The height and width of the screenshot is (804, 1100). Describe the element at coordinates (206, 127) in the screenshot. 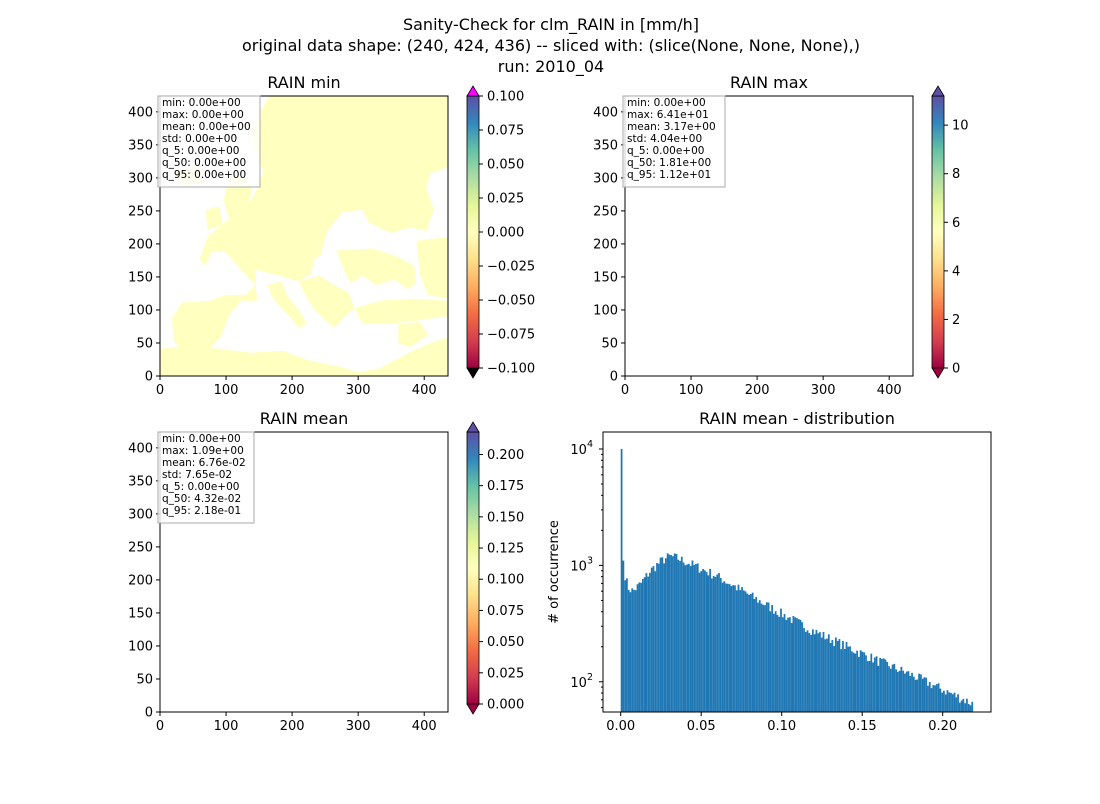

I see `stats-line: mean: 0.00e+00` at that location.